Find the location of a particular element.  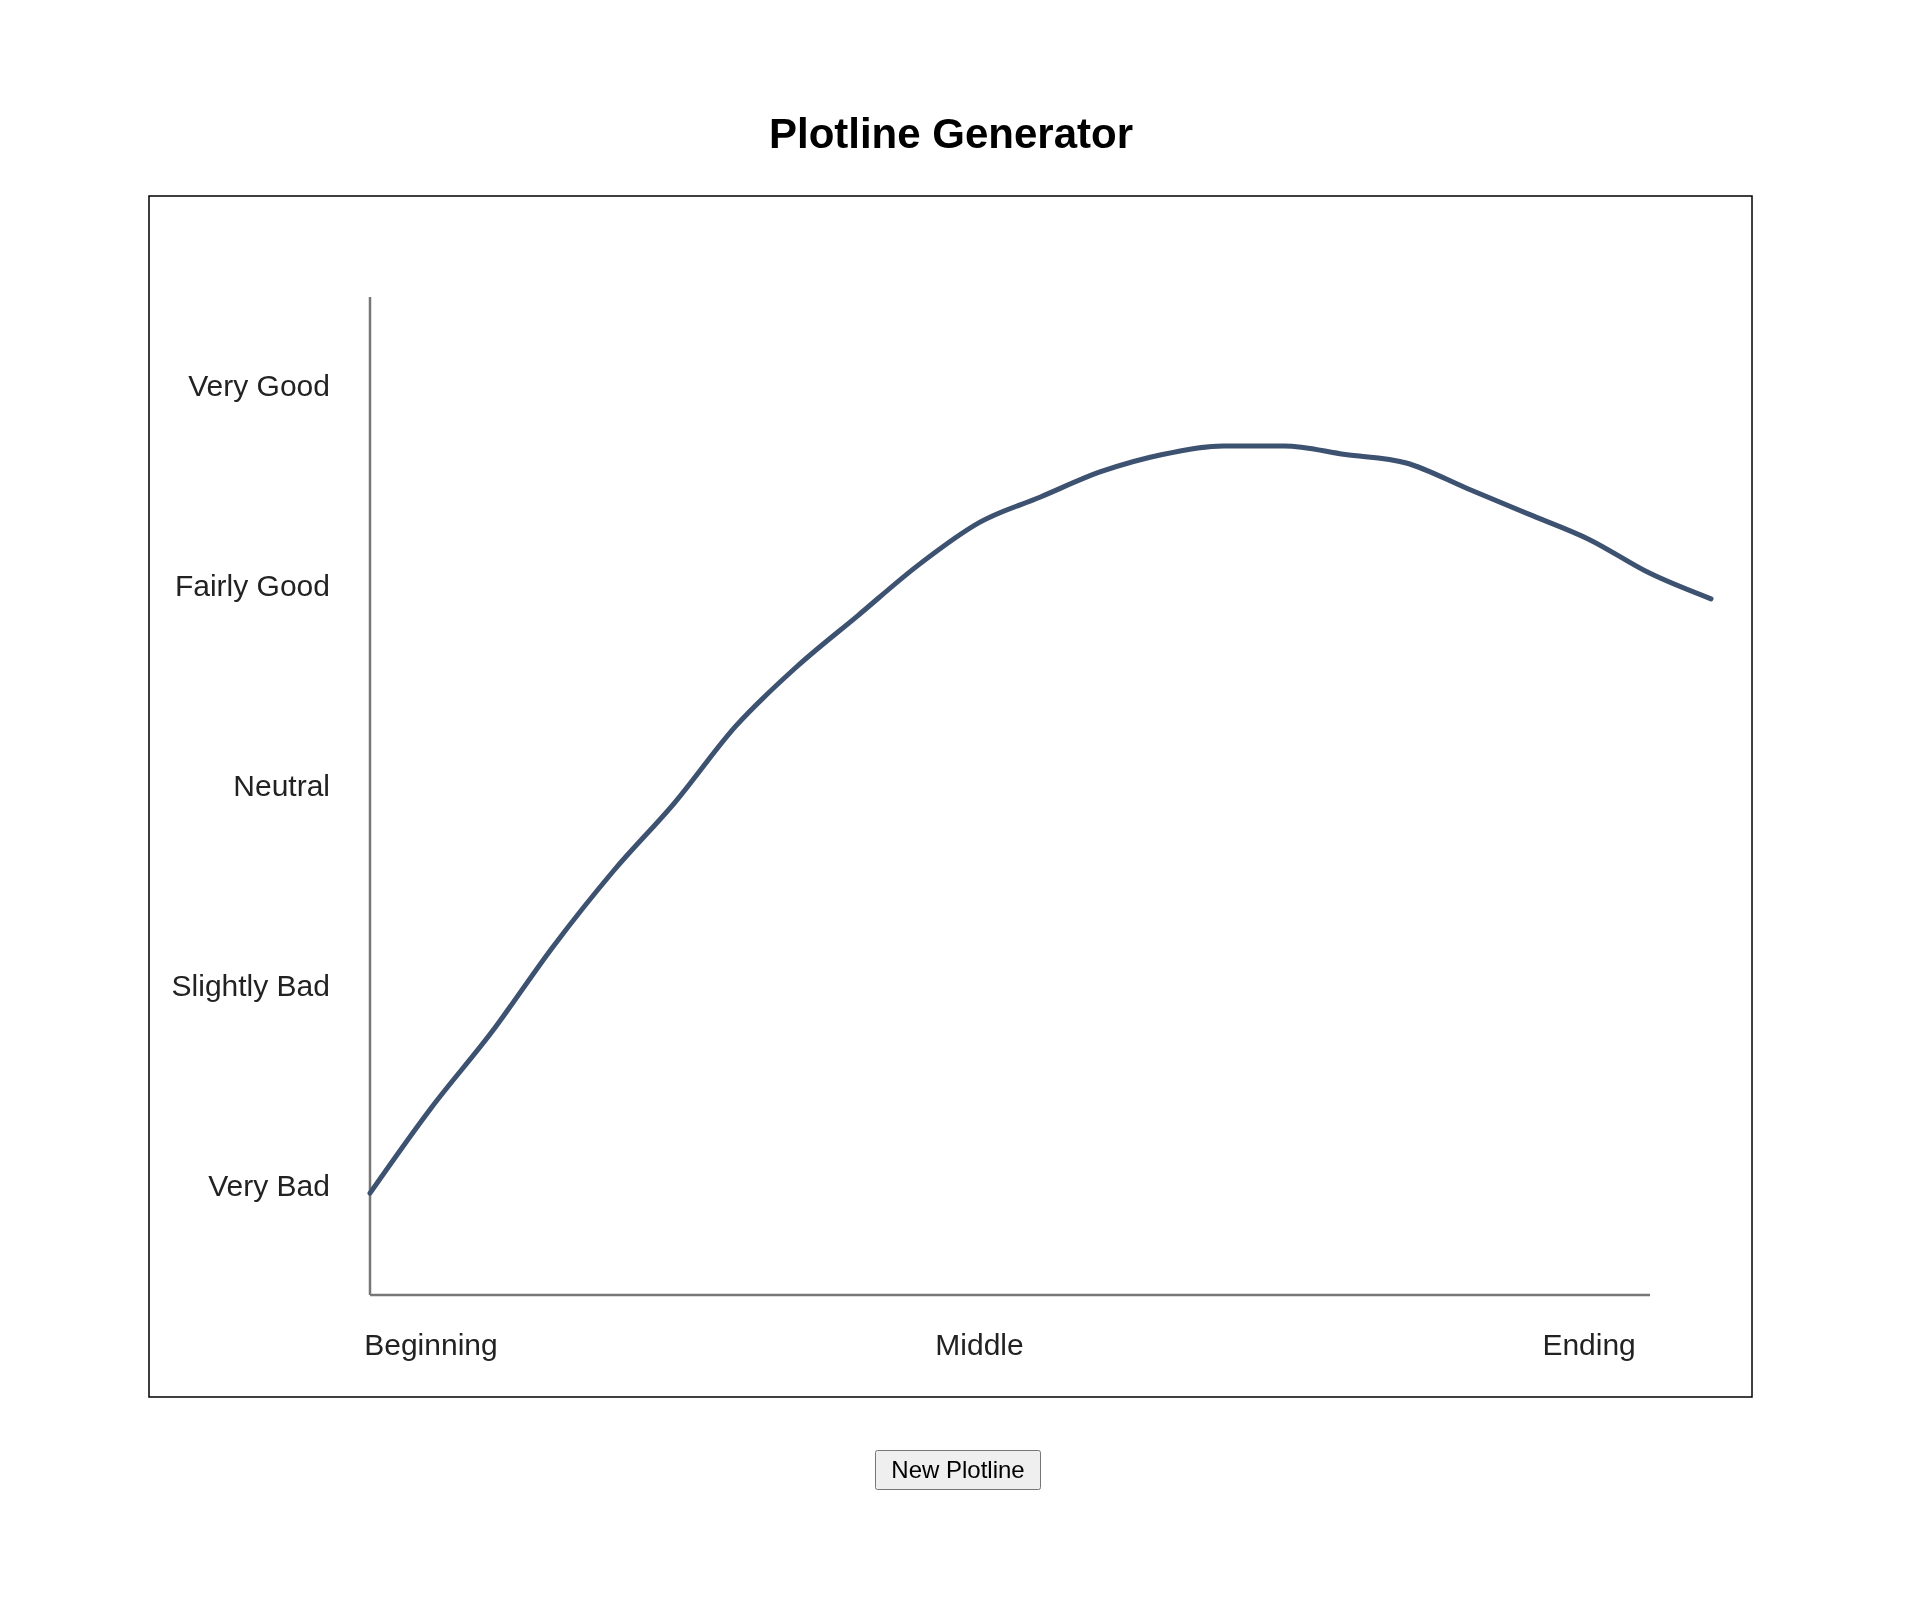

text: Fairly Good is located at coordinates (252, 585).